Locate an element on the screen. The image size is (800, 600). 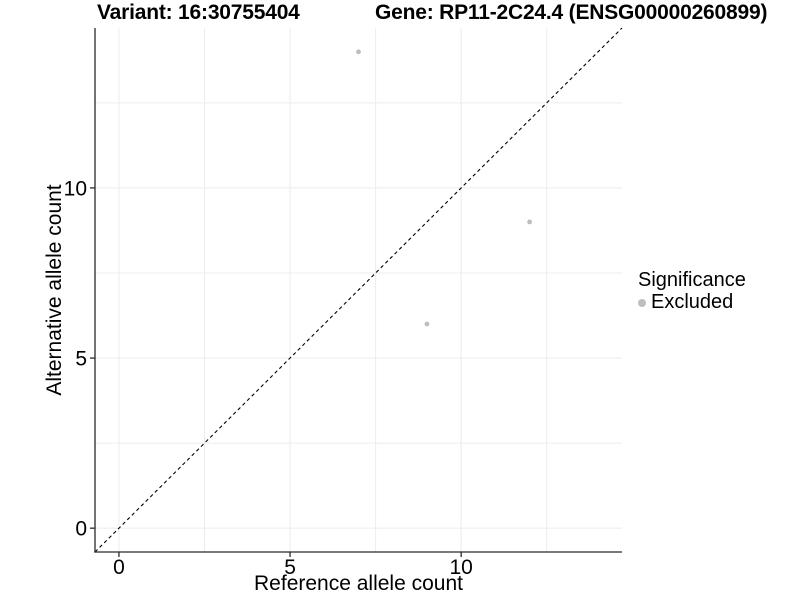
x-tick-label: 10 is located at coordinates (460, 567).